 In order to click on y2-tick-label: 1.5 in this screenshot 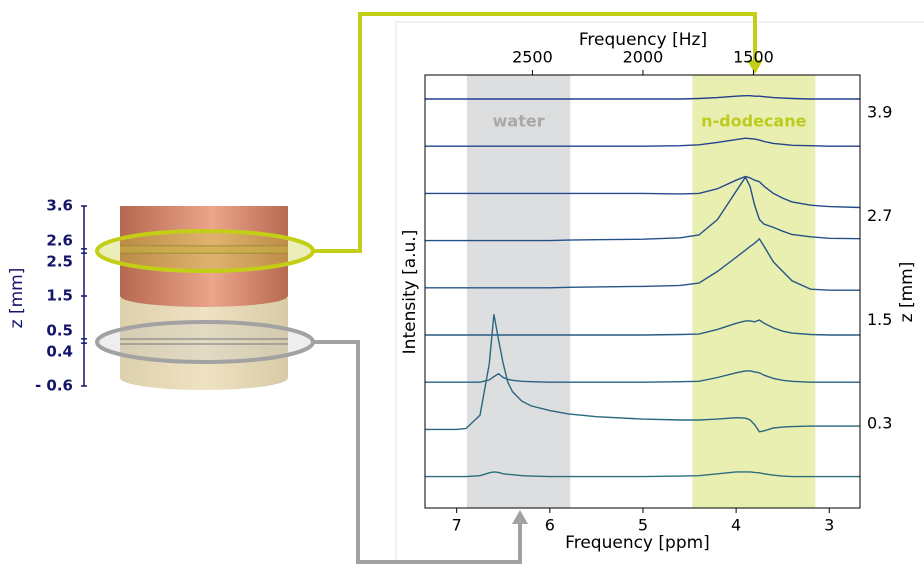, I will do `click(879, 319)`.